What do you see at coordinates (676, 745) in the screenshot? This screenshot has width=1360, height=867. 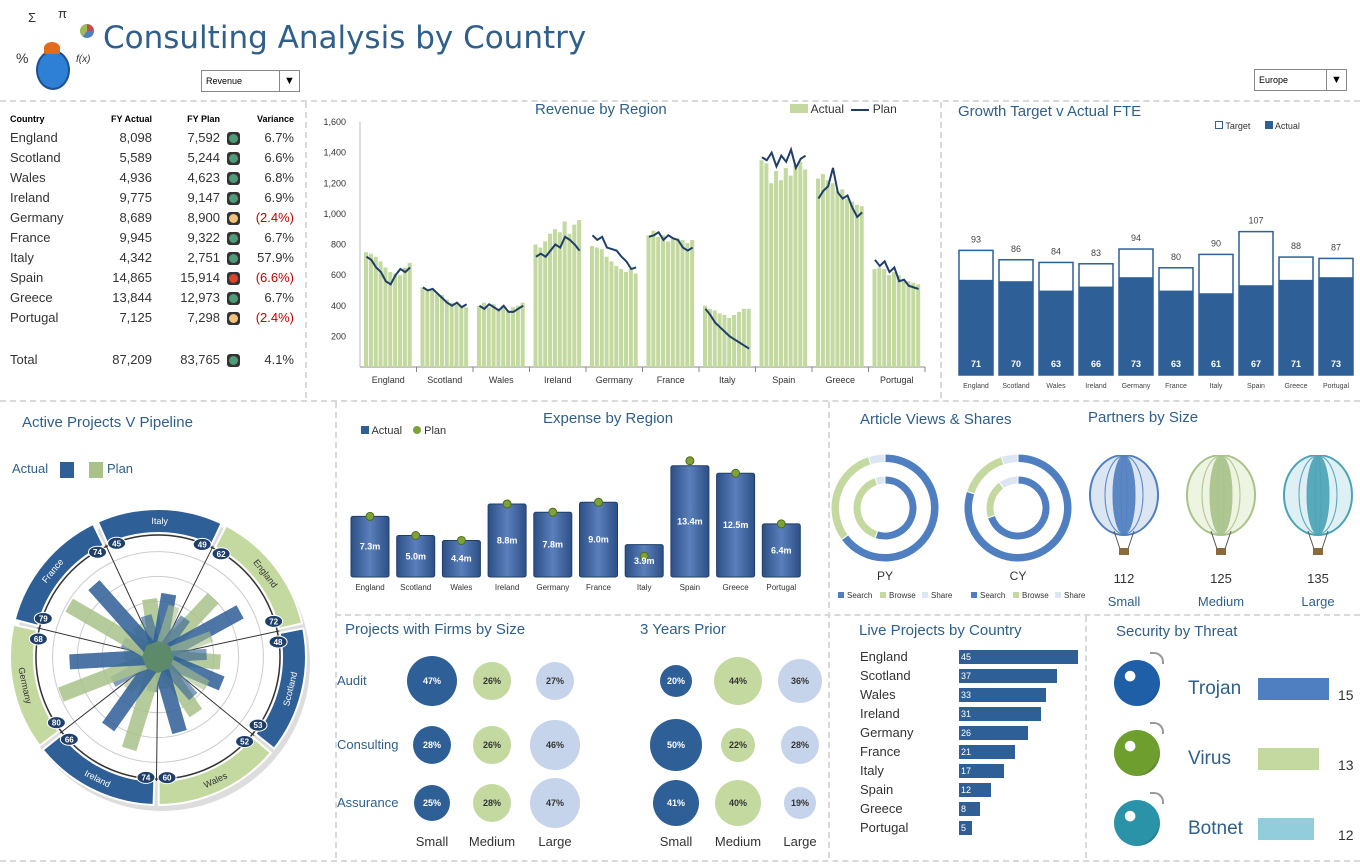 I see `firm-bubble: 50%` at bounding box center [676, 745].